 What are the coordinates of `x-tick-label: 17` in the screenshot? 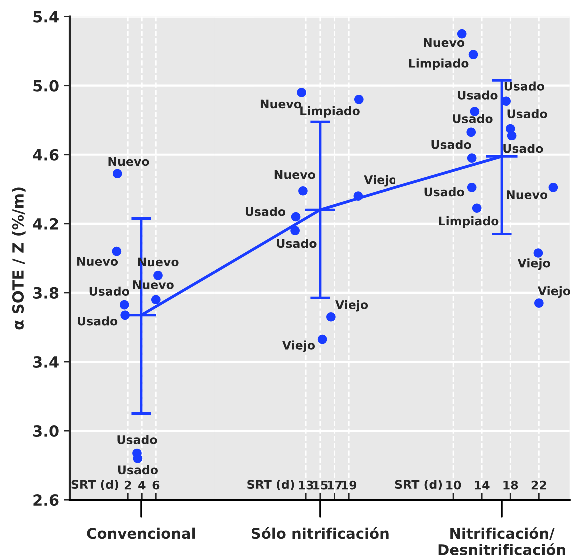 It's located at (335, 485).